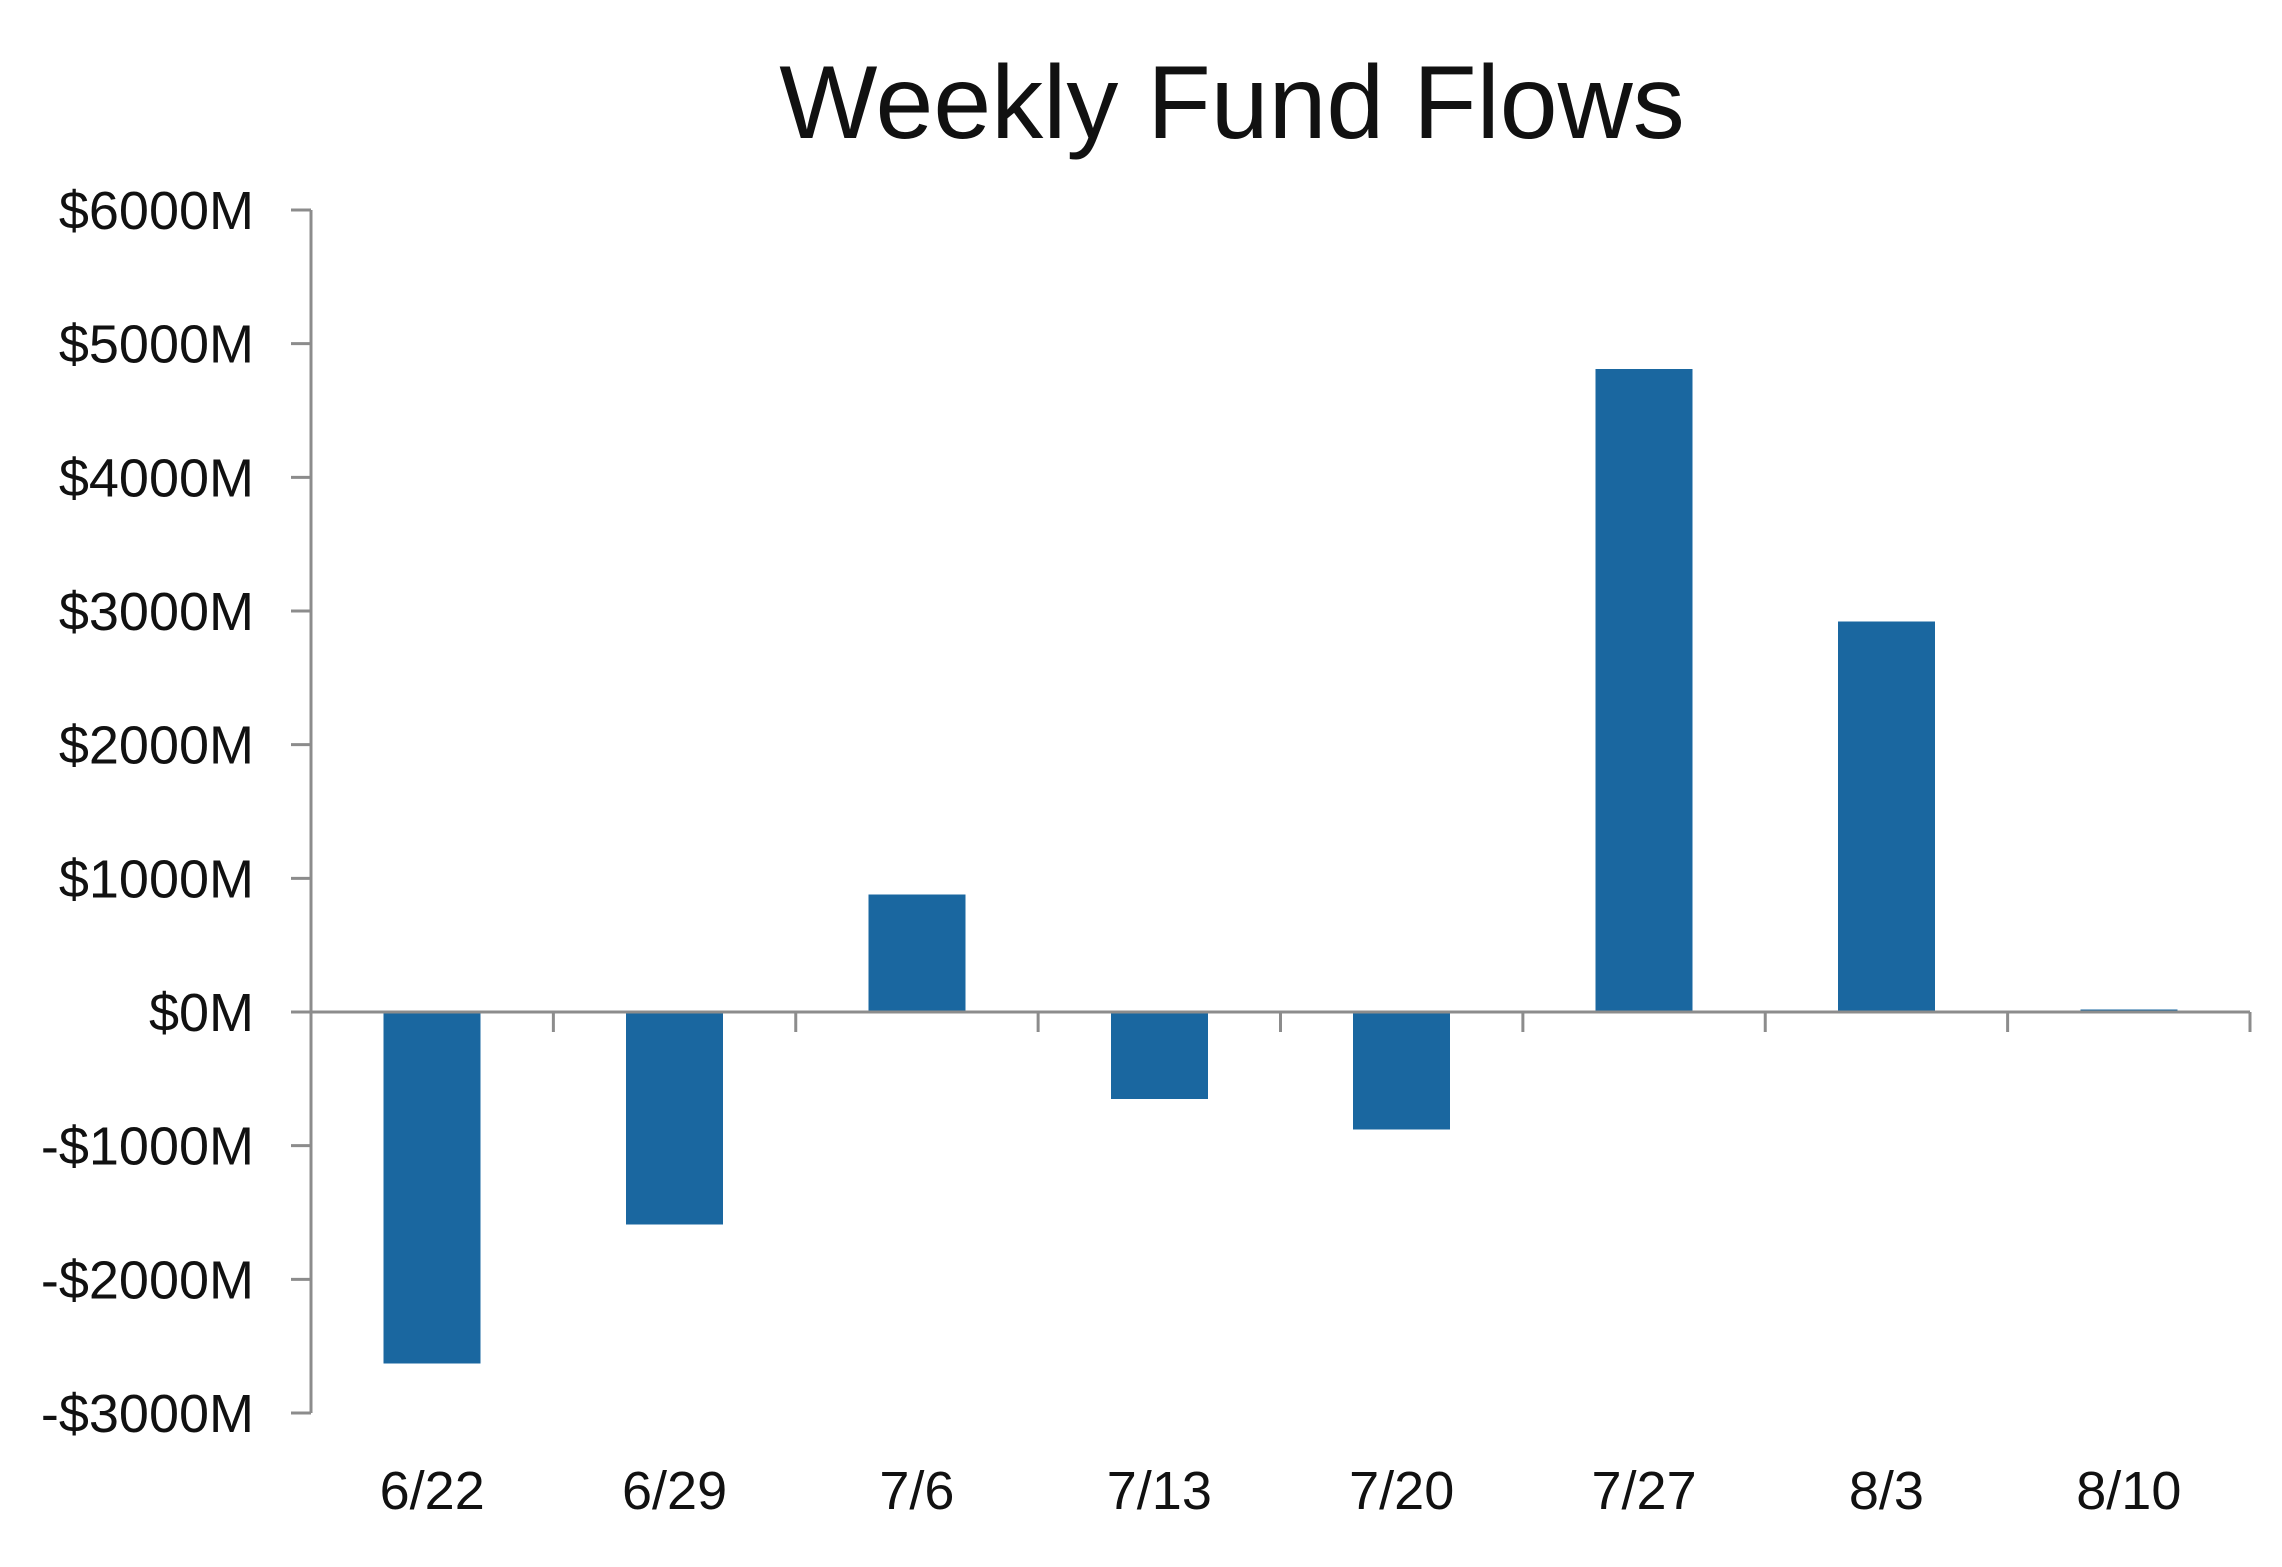 This screenshot has height=1567, width=2282. I want to click on x-tick-label: 8/10, so click(2128, 1491).